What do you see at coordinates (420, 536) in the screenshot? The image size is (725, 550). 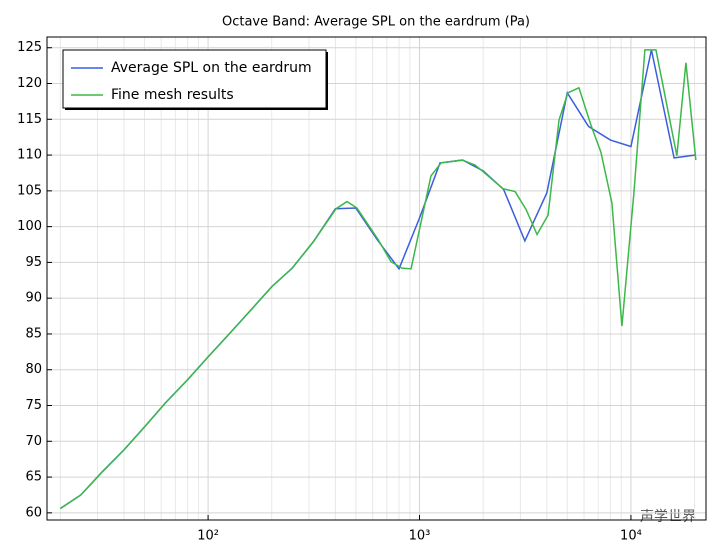 I see `x-tick-label: 10³` at bounding box center [420, 536].